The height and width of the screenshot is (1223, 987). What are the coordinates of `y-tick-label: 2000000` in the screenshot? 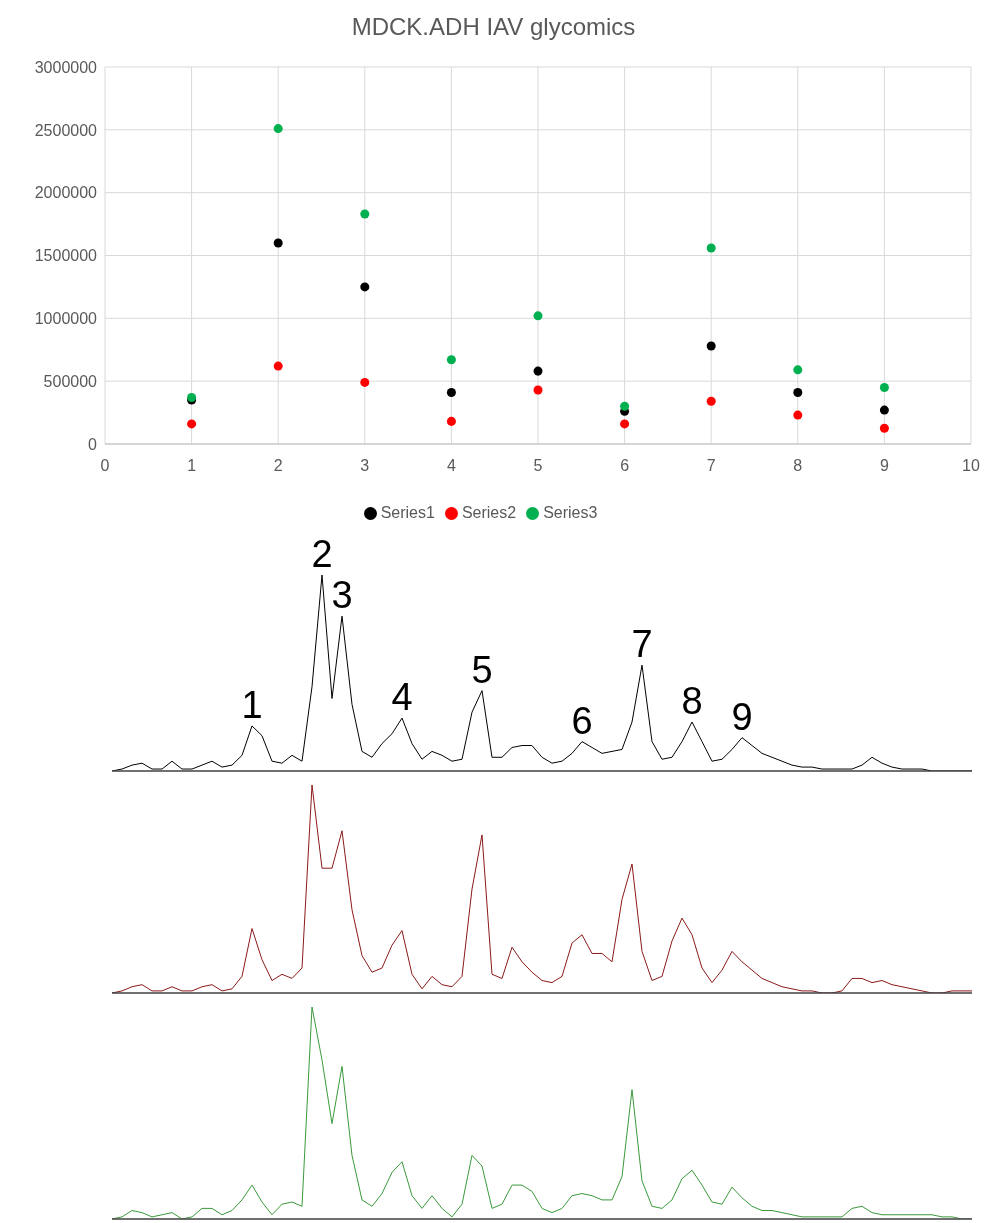 It's located at (66, 193).